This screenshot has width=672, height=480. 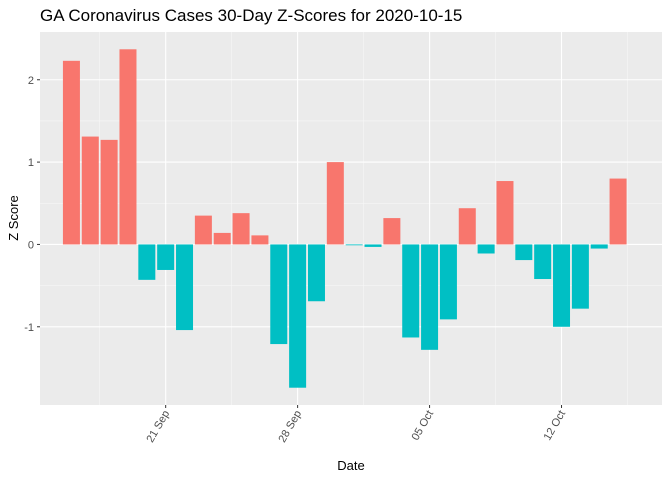 I want to click on y-tick-label: 2, so click(x=31, y=81).